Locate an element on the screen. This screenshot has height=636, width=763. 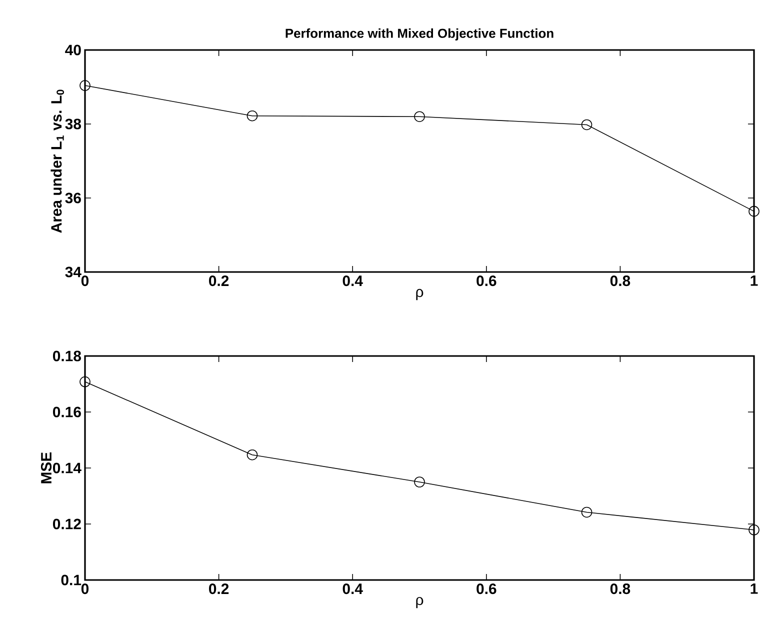
y-tick-label: 38 is located at coordinates (73, 124).